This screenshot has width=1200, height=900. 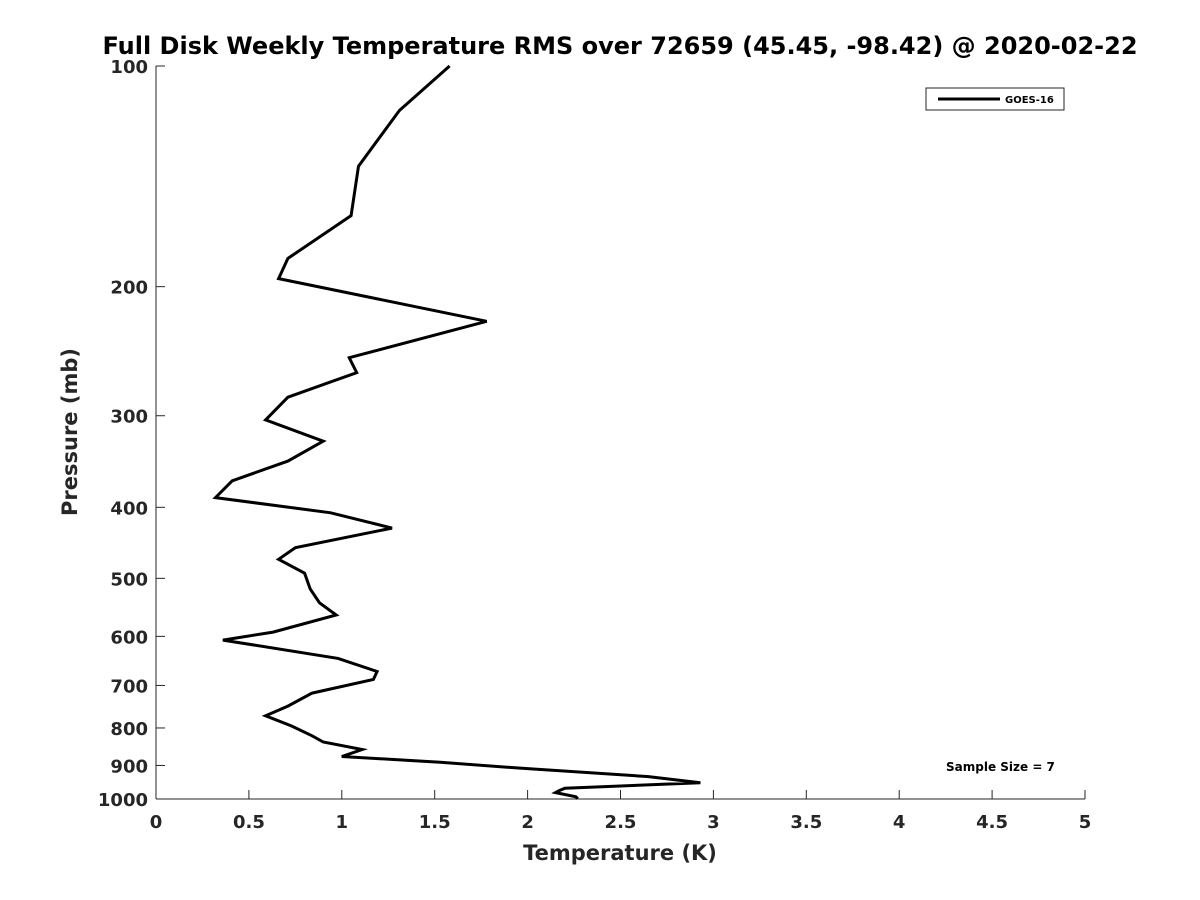 What do you see at coordinates (992, 822) in the screenshot?
I see `x-tick-label: 4.5` at bounding box center [992, 822].